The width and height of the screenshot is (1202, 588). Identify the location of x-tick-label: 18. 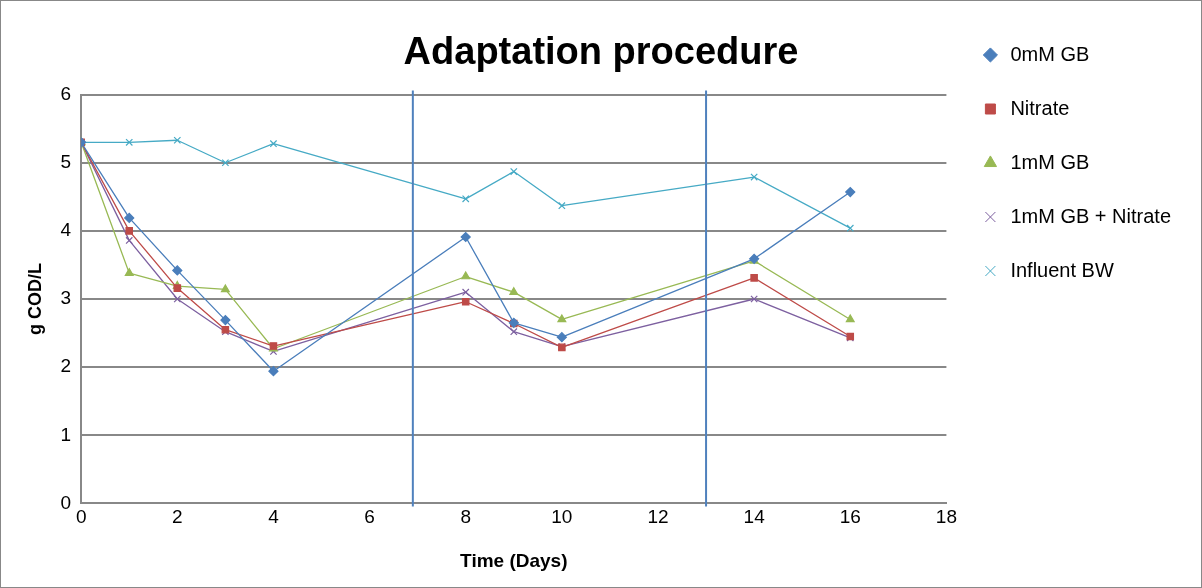
(946, 517).